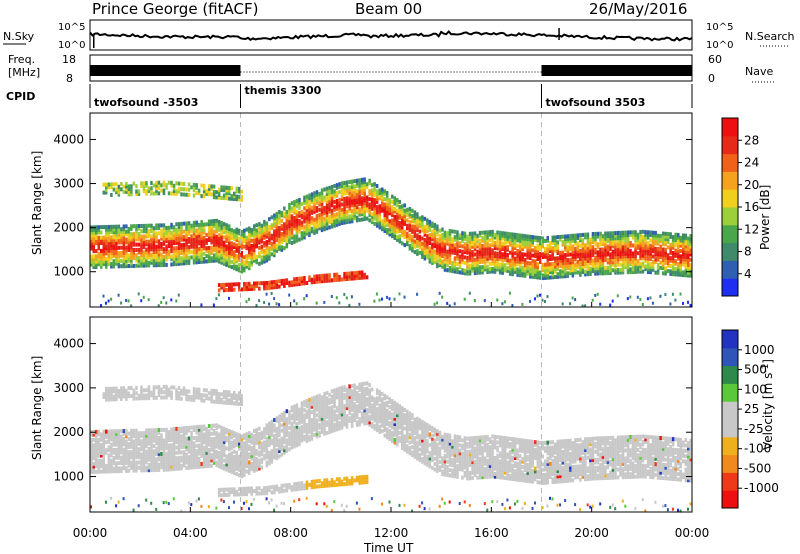  I want to click on colorbar-swatch, so click(730, 234).